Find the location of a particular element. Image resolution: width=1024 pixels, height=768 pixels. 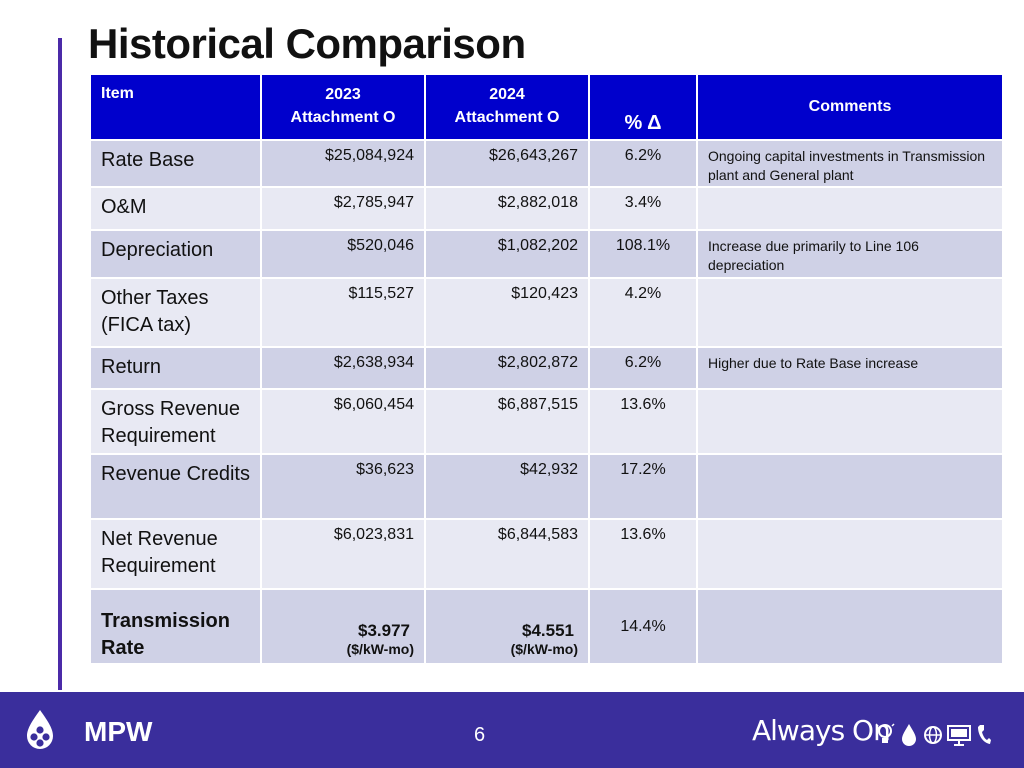

header-comments: Comments is located at coordinates (850, 107).